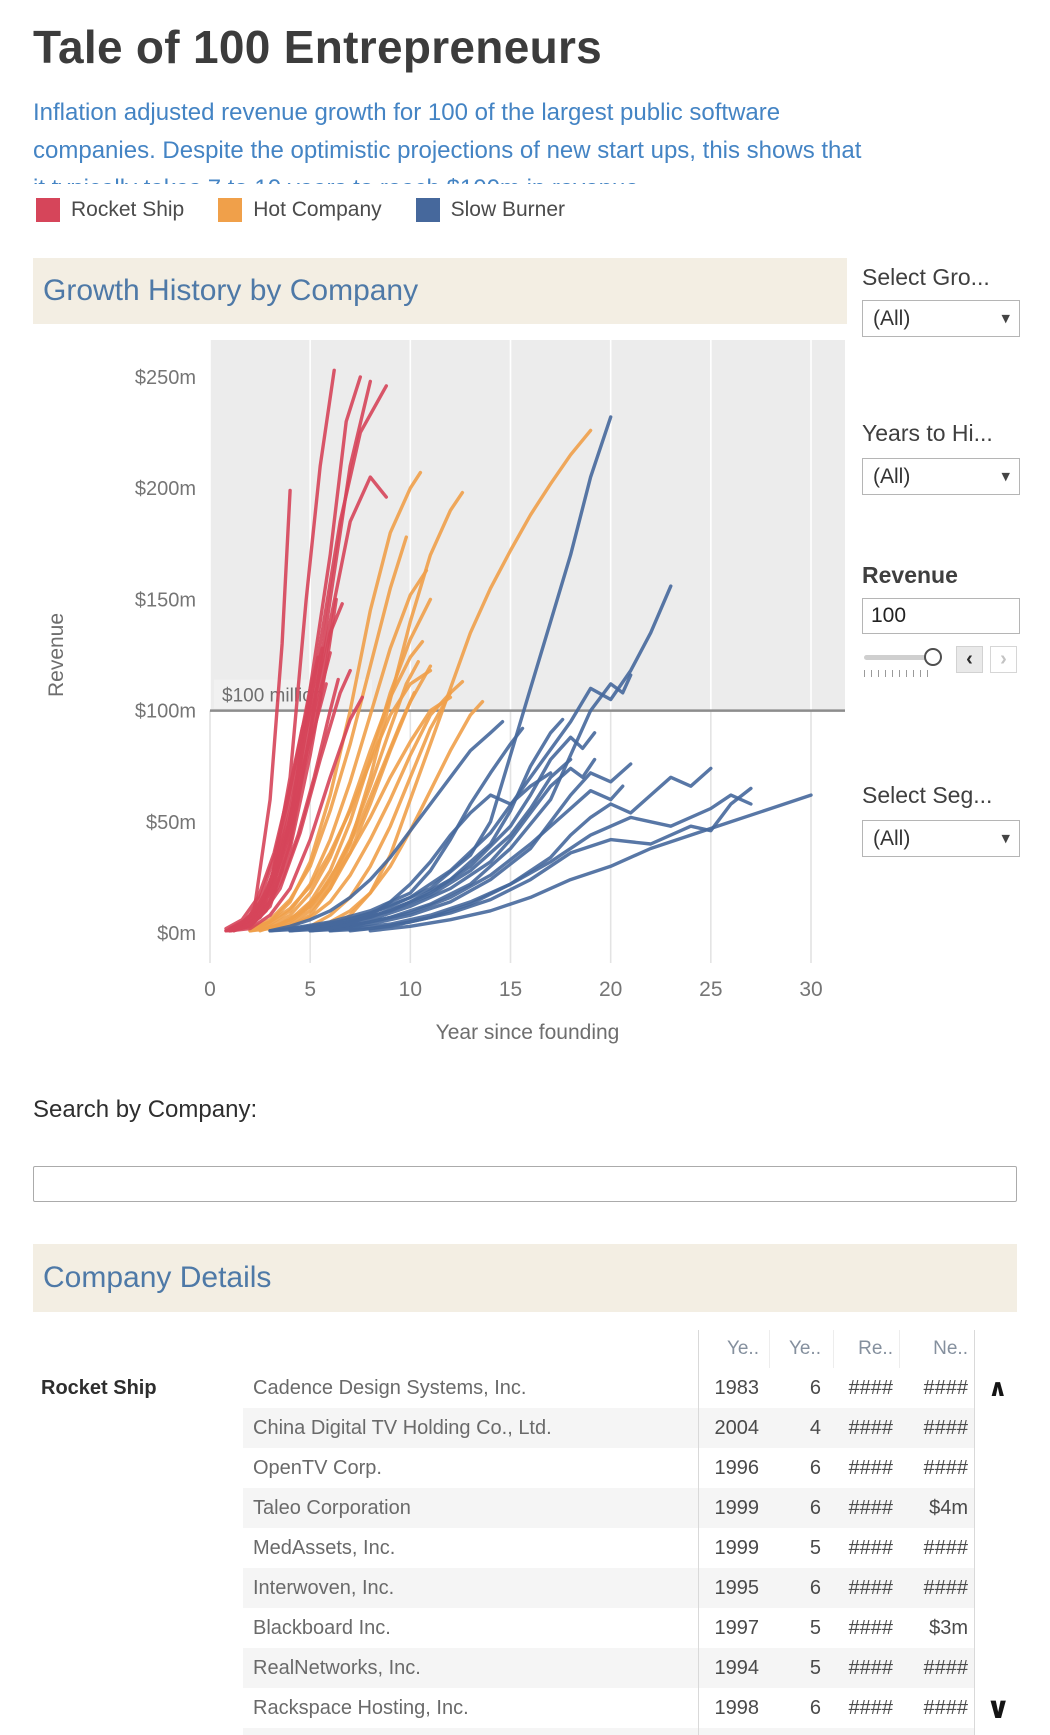 Image resolution: width=1050 pixels, height=1735 pixels. I want to click on table-row: Taleo Corporation 1999 6 #### $4m, so click(525, 1508).